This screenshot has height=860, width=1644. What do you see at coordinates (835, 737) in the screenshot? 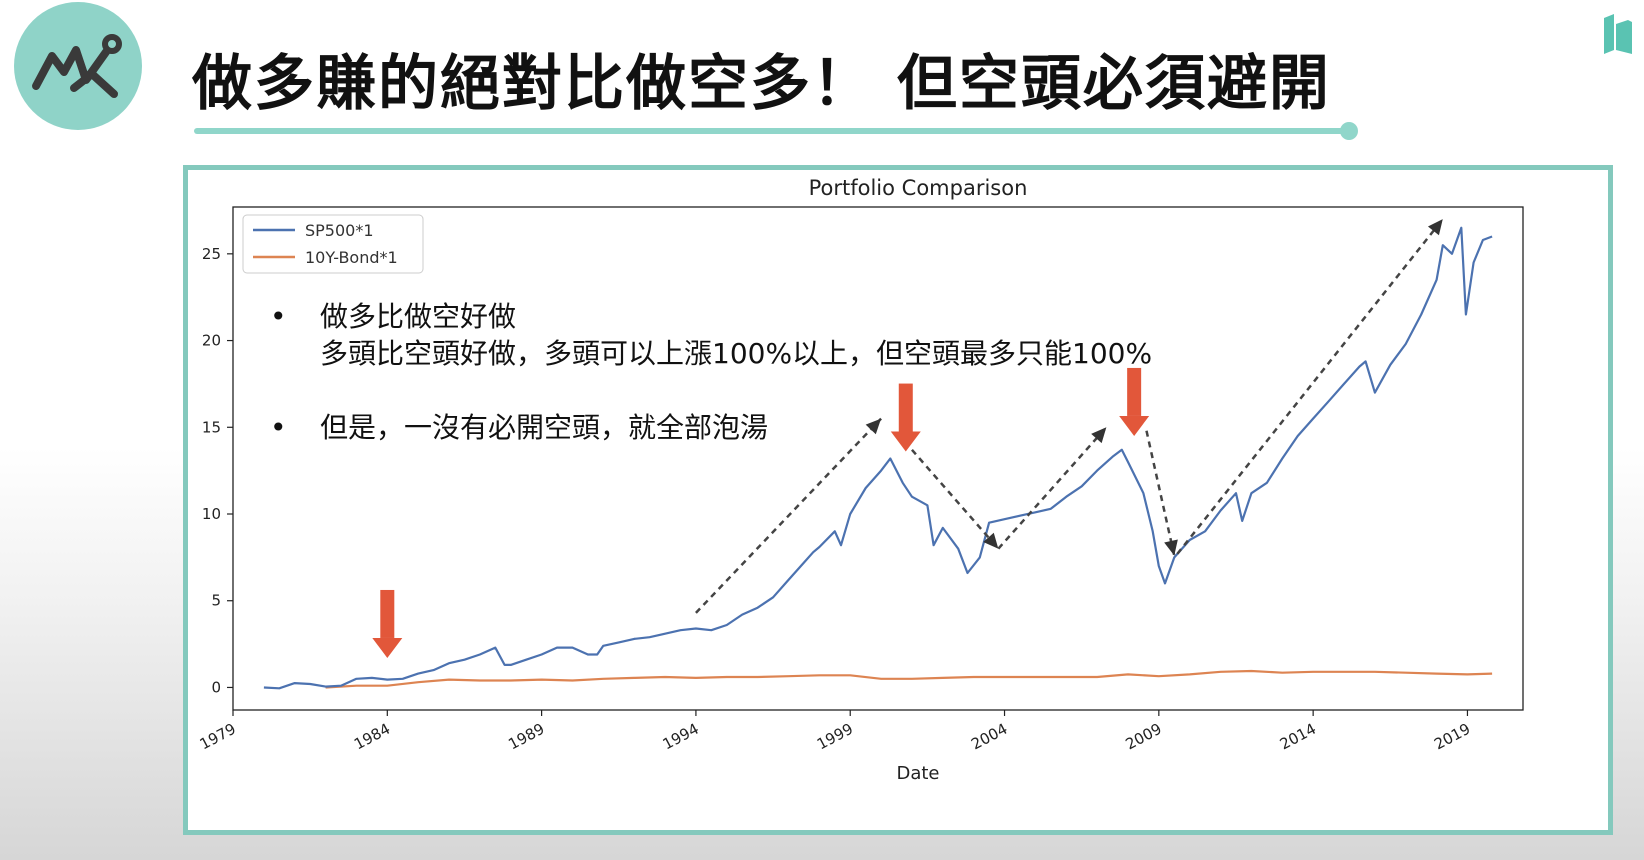
I see `x-tick-label: 1999` at bounding box center [835, 737].